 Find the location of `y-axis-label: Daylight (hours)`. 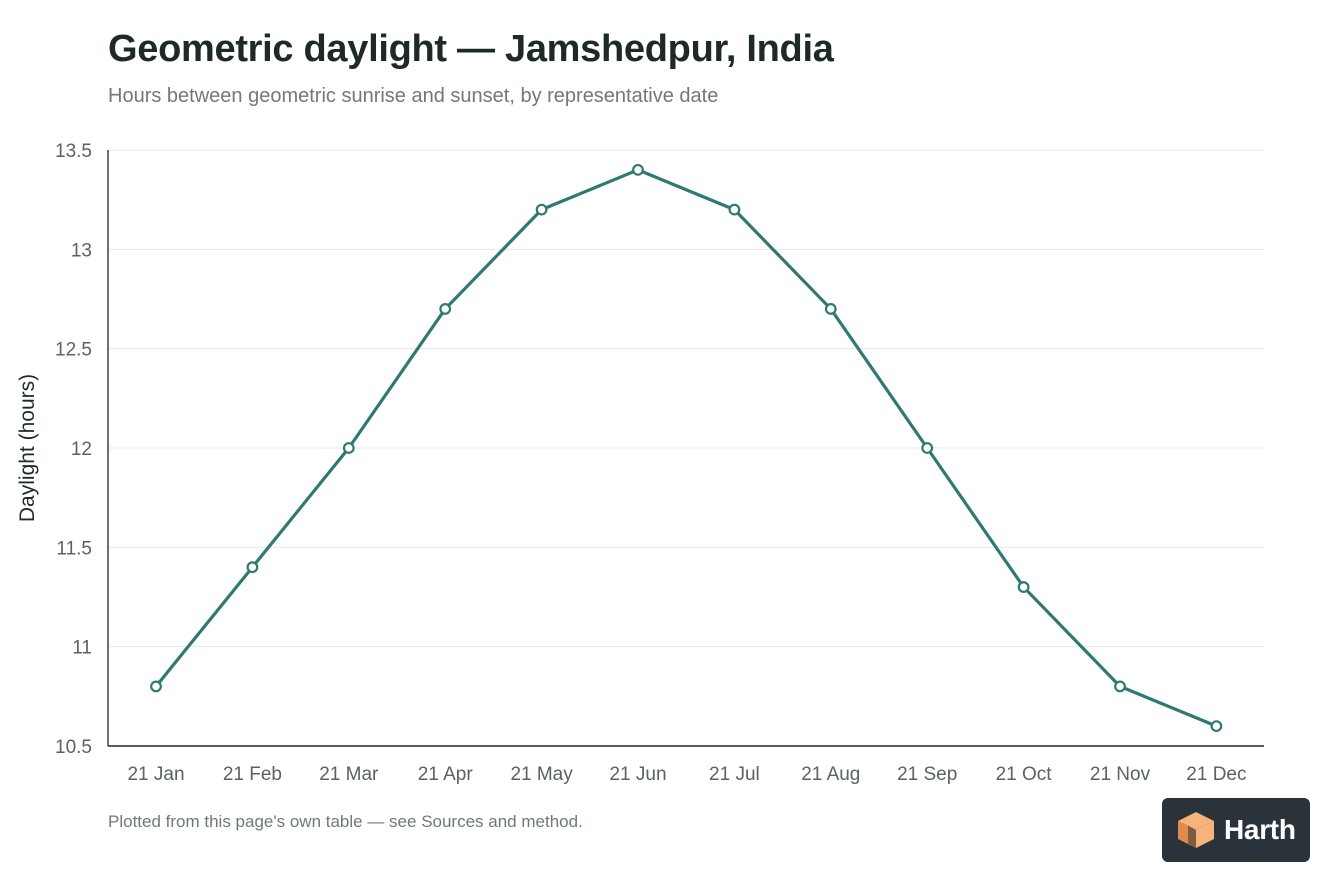

y-axis-label: Daylight (hours) is located at coordinates (27, 448).